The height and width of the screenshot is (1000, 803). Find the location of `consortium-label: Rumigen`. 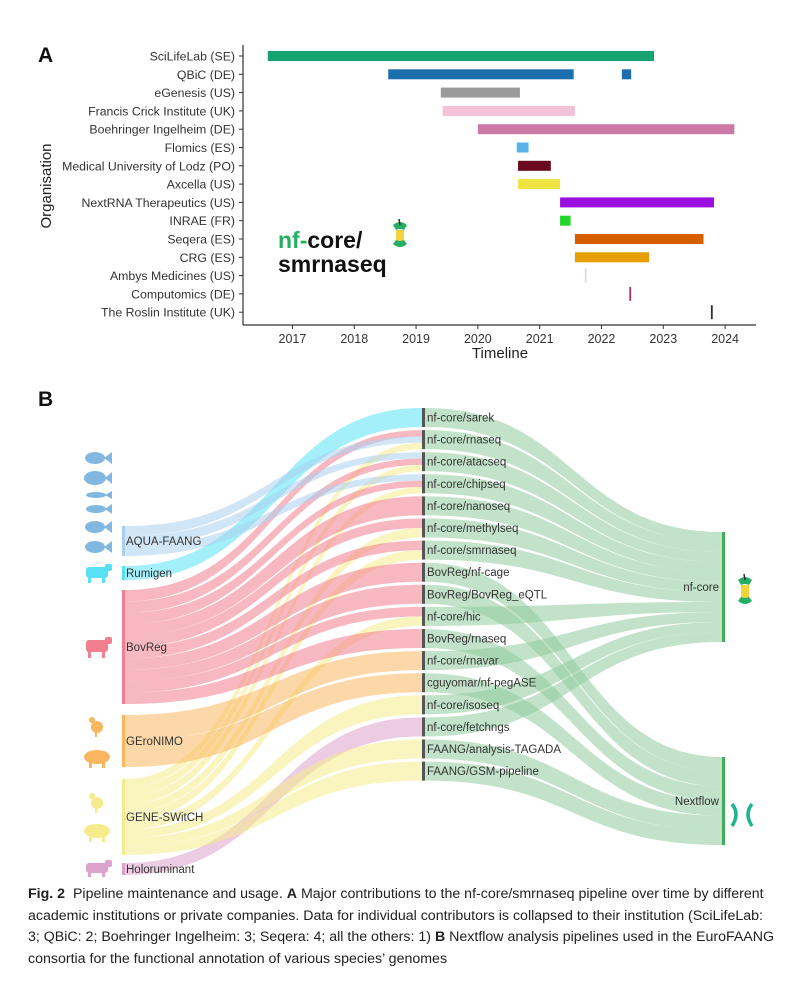

consortium-label: Rumigen is located at coordinates (149, 574).